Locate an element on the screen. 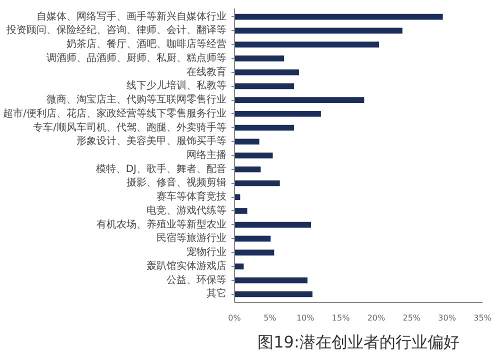 This screenshot has width=500, height=356. y-tick-label: 投资顾问、保险经纪、咨询、律师、会计、翻译等 is located at coordinates (116, 30).